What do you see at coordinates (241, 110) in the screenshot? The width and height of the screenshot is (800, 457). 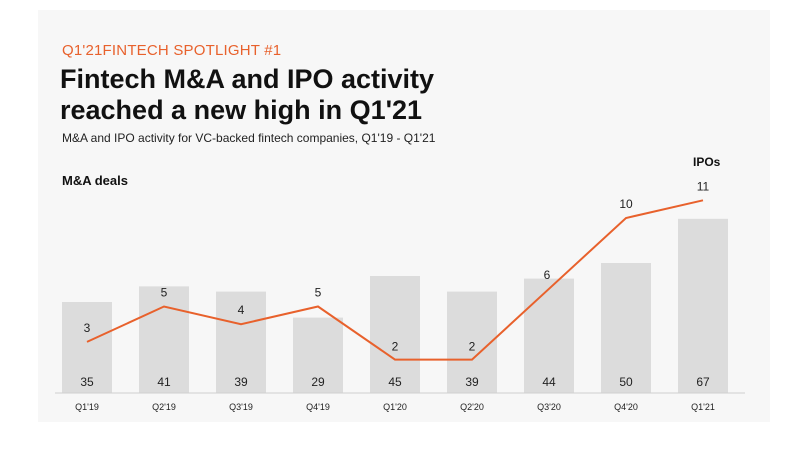 I see `chart-title-line-2: reached a new high in Q1'21` at bounding box center [241, 110].